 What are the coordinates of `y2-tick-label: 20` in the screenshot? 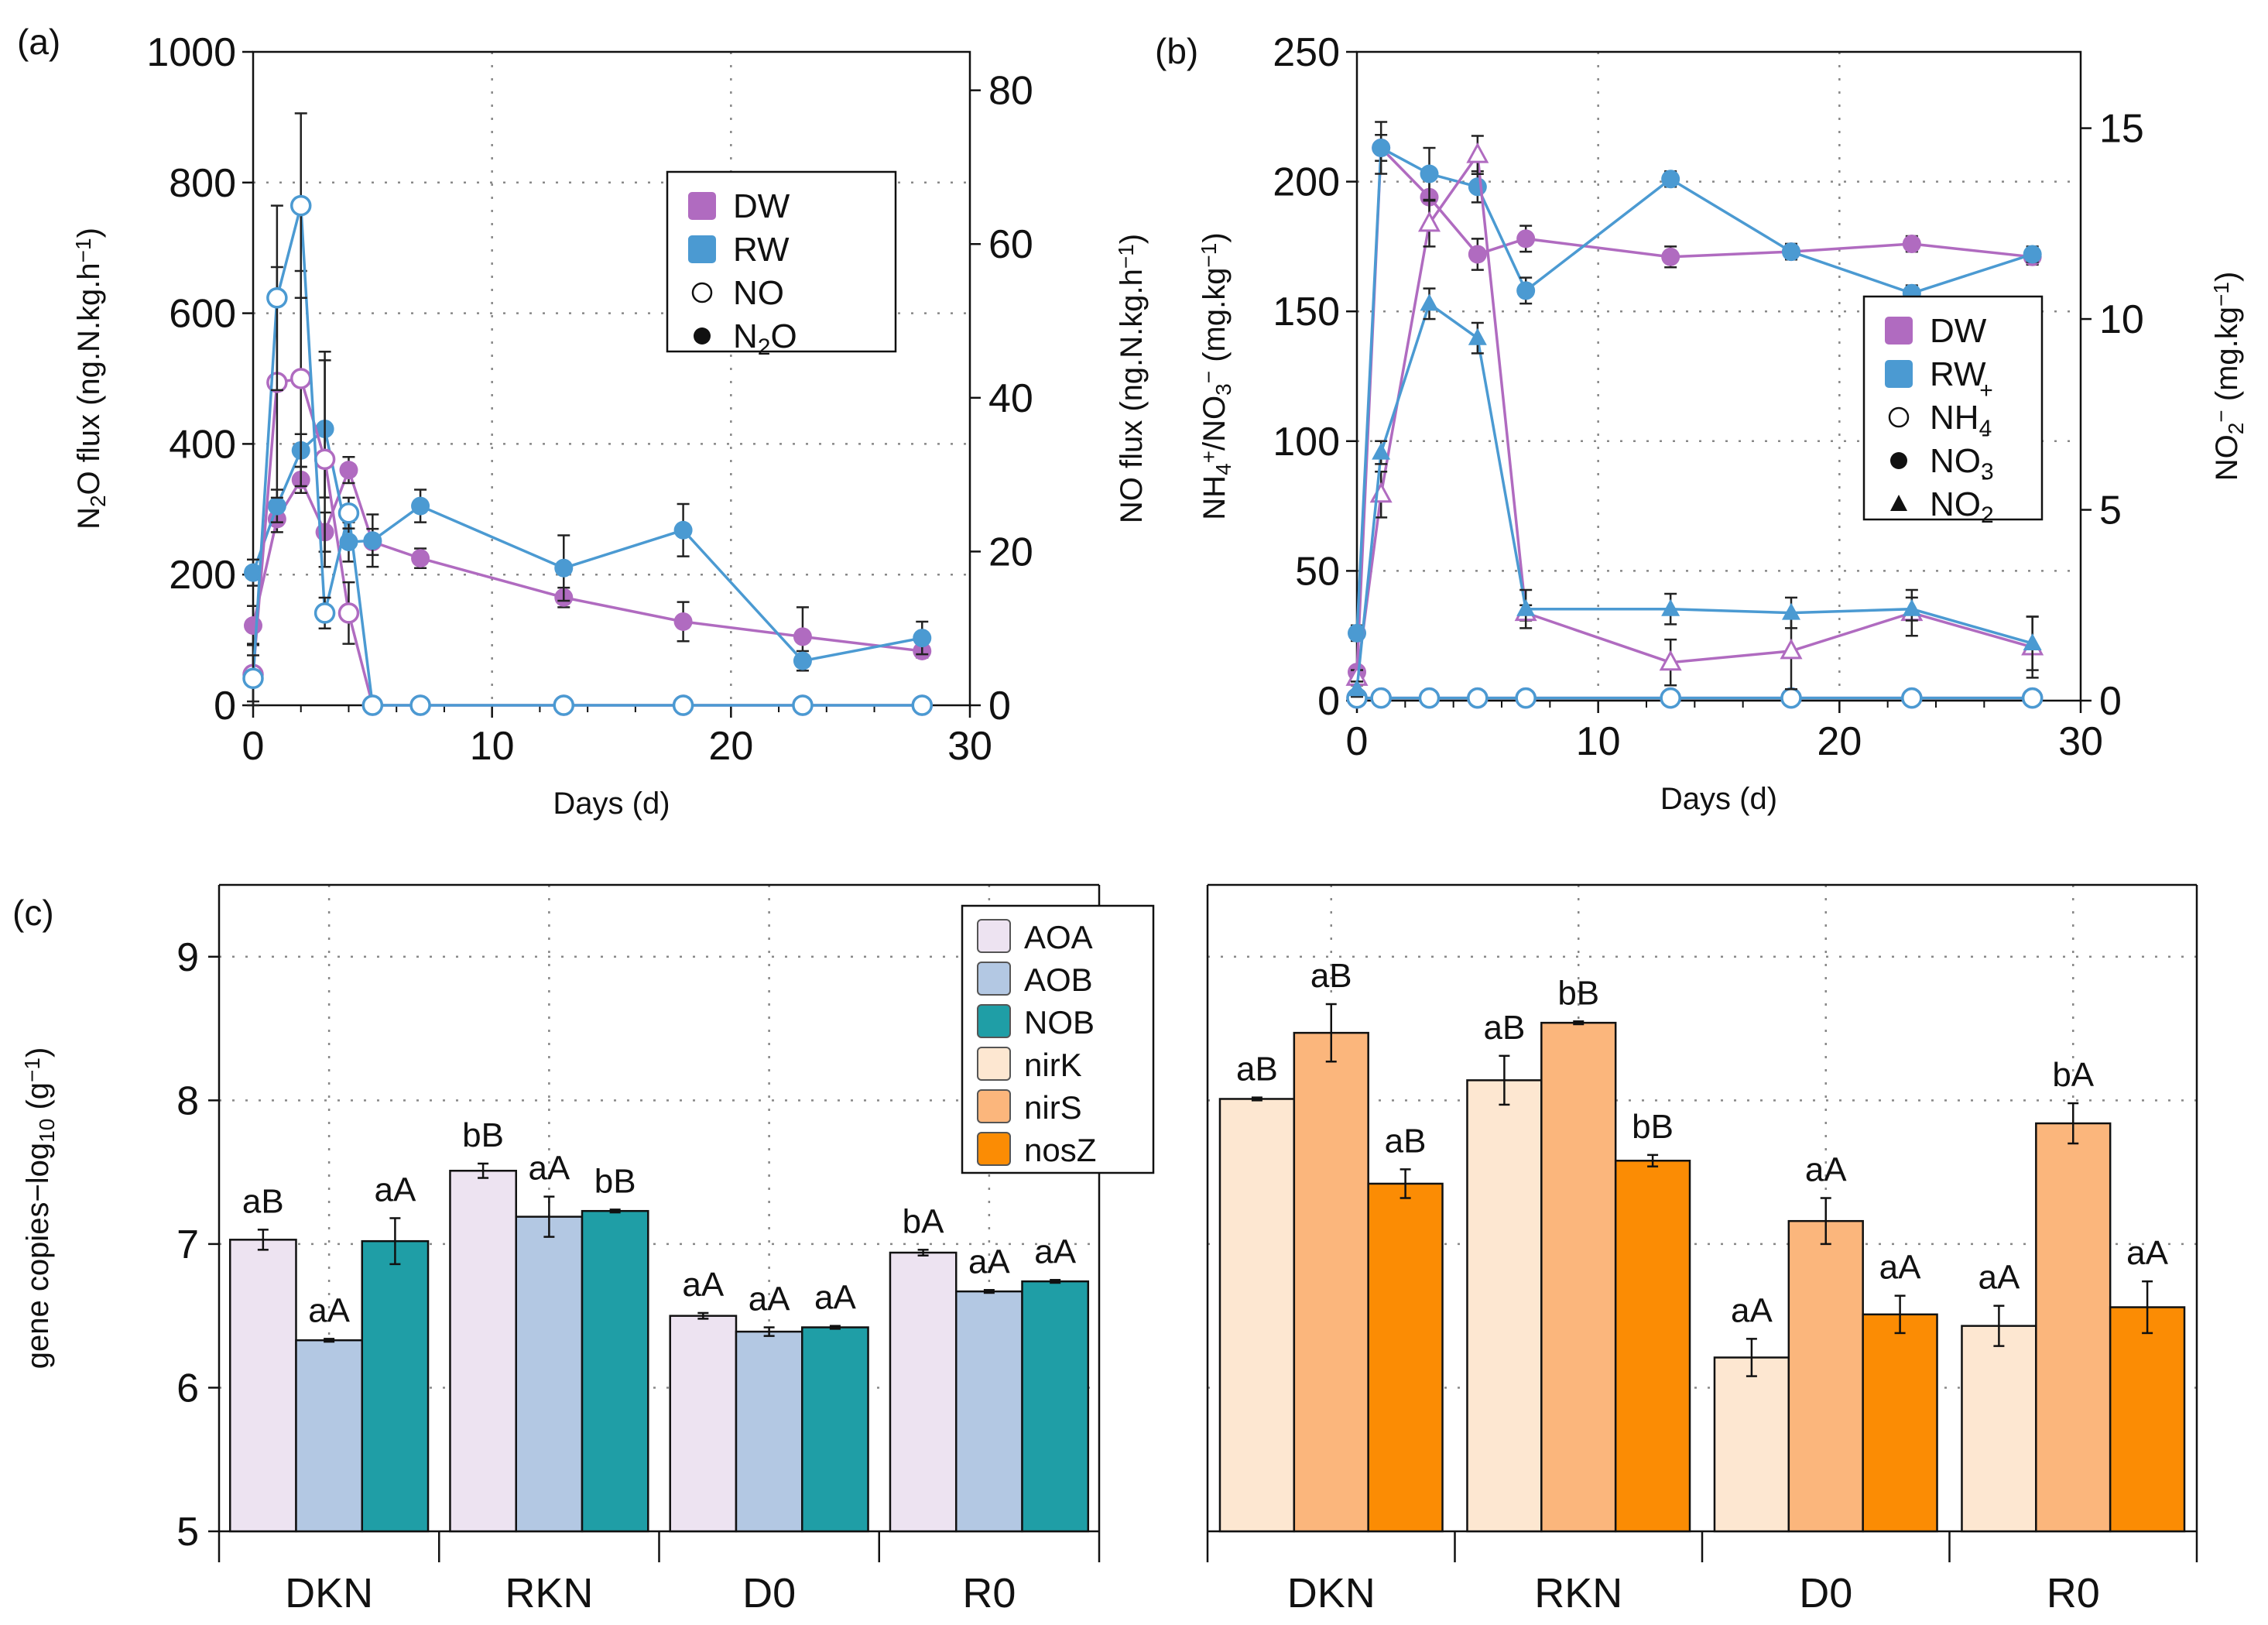 It's located at (1010, 552).